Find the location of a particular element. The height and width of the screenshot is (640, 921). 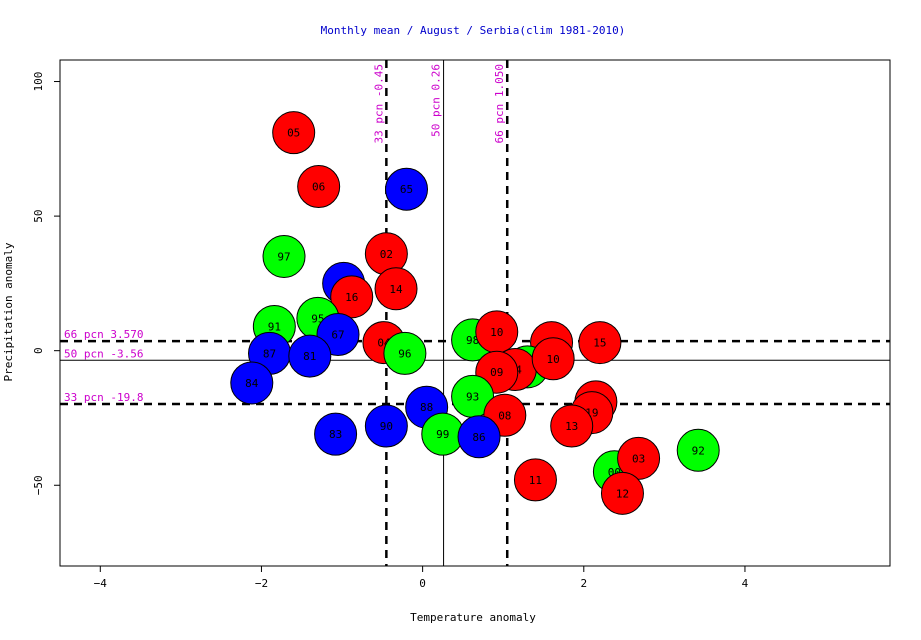

point-label-97: 97 is located at coordinates (283, 256).